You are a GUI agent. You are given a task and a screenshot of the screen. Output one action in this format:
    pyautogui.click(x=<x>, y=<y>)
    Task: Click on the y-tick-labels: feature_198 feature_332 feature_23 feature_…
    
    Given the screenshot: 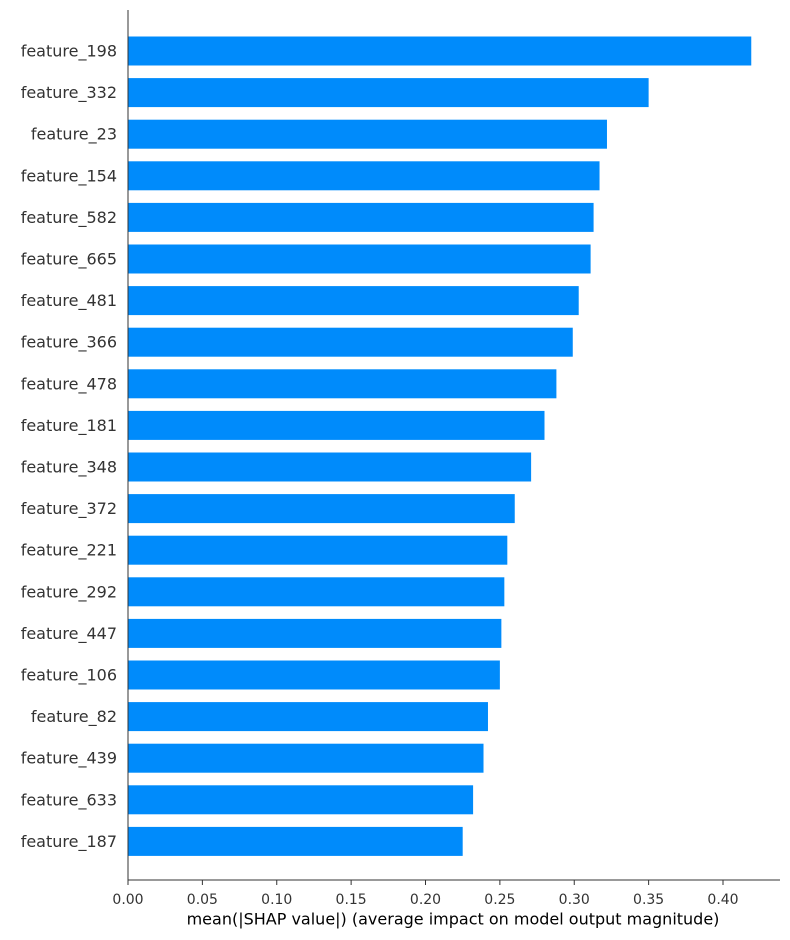 What is the action you would take?
    pyautogui.click(x=69, y=447)
    